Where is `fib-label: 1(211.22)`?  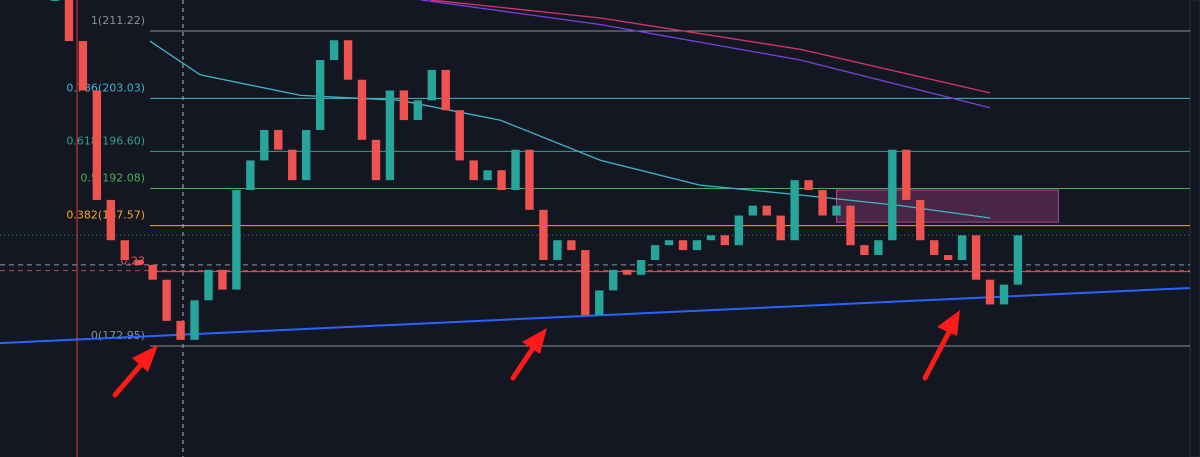 fib-label: 1(211.22) is located at coordinates (118, 20).